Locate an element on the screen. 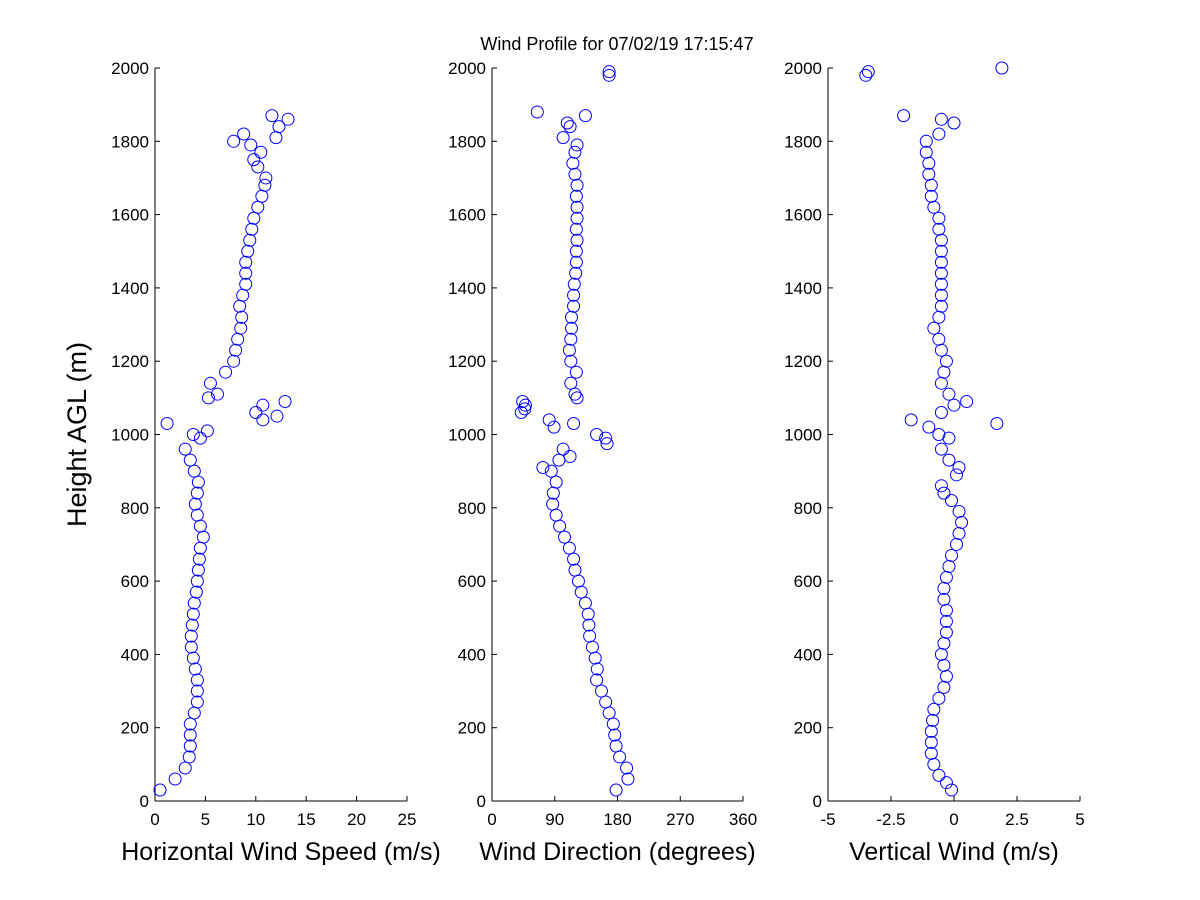 This screenshot has height=900, width=1200. x-tick-label: 180 is located at coordinates (617, 819).